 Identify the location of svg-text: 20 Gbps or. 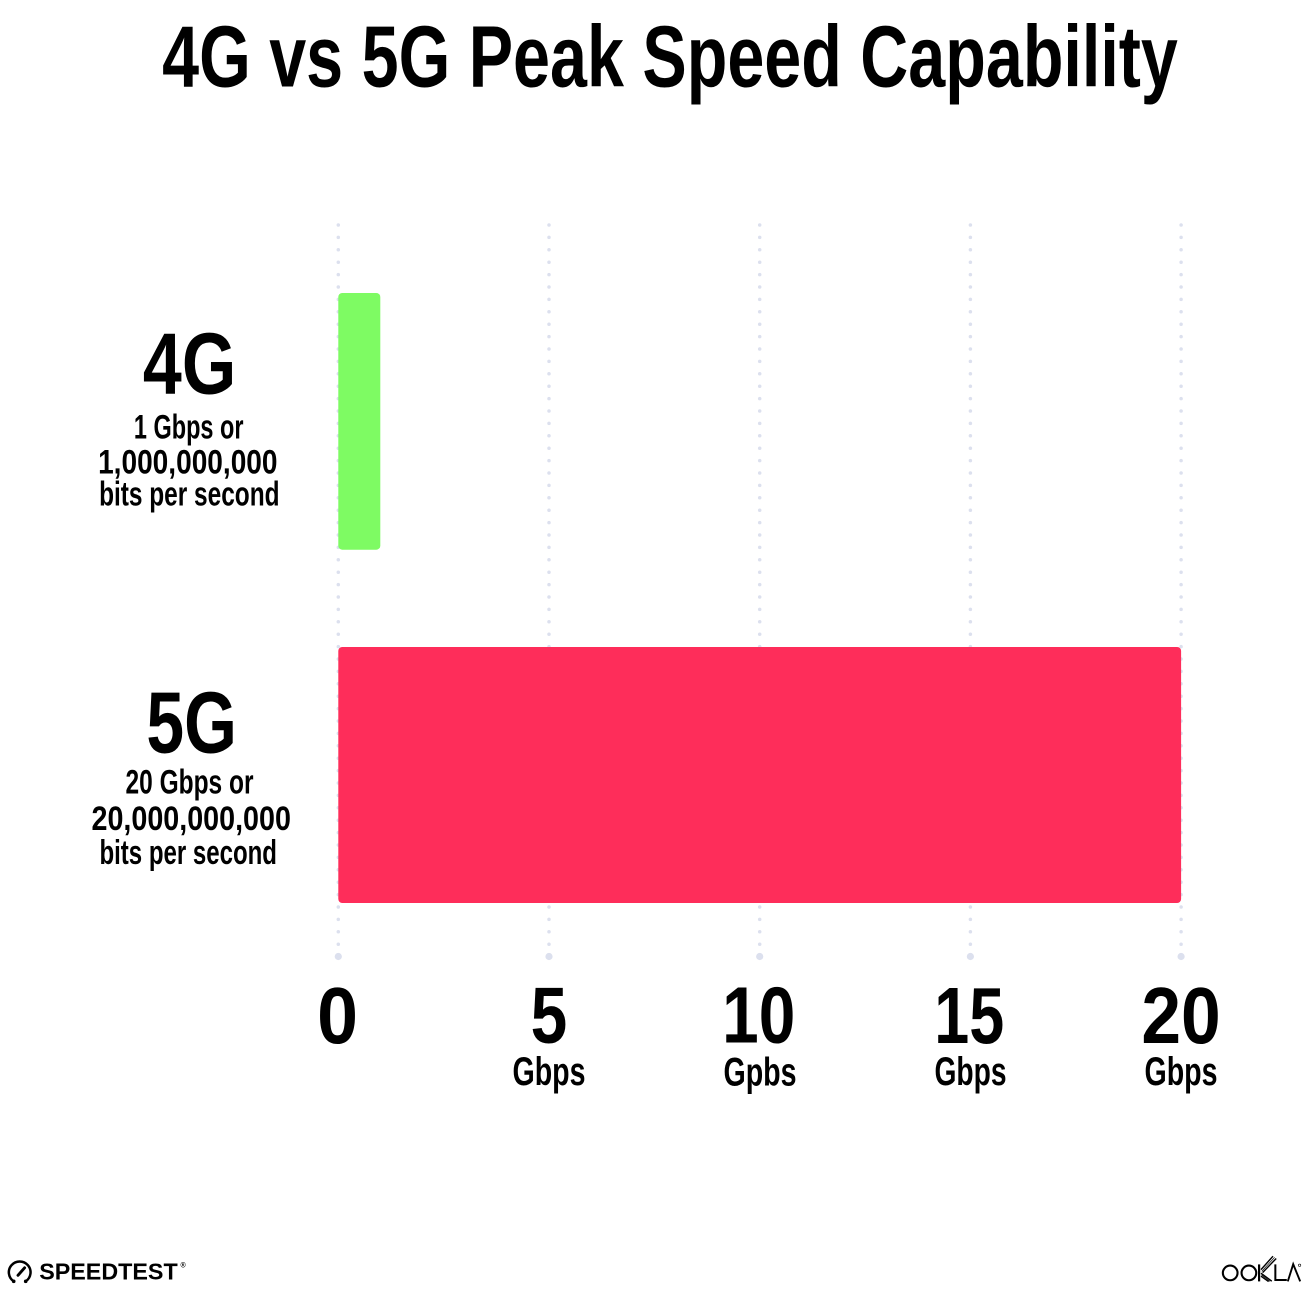
(190, 782).